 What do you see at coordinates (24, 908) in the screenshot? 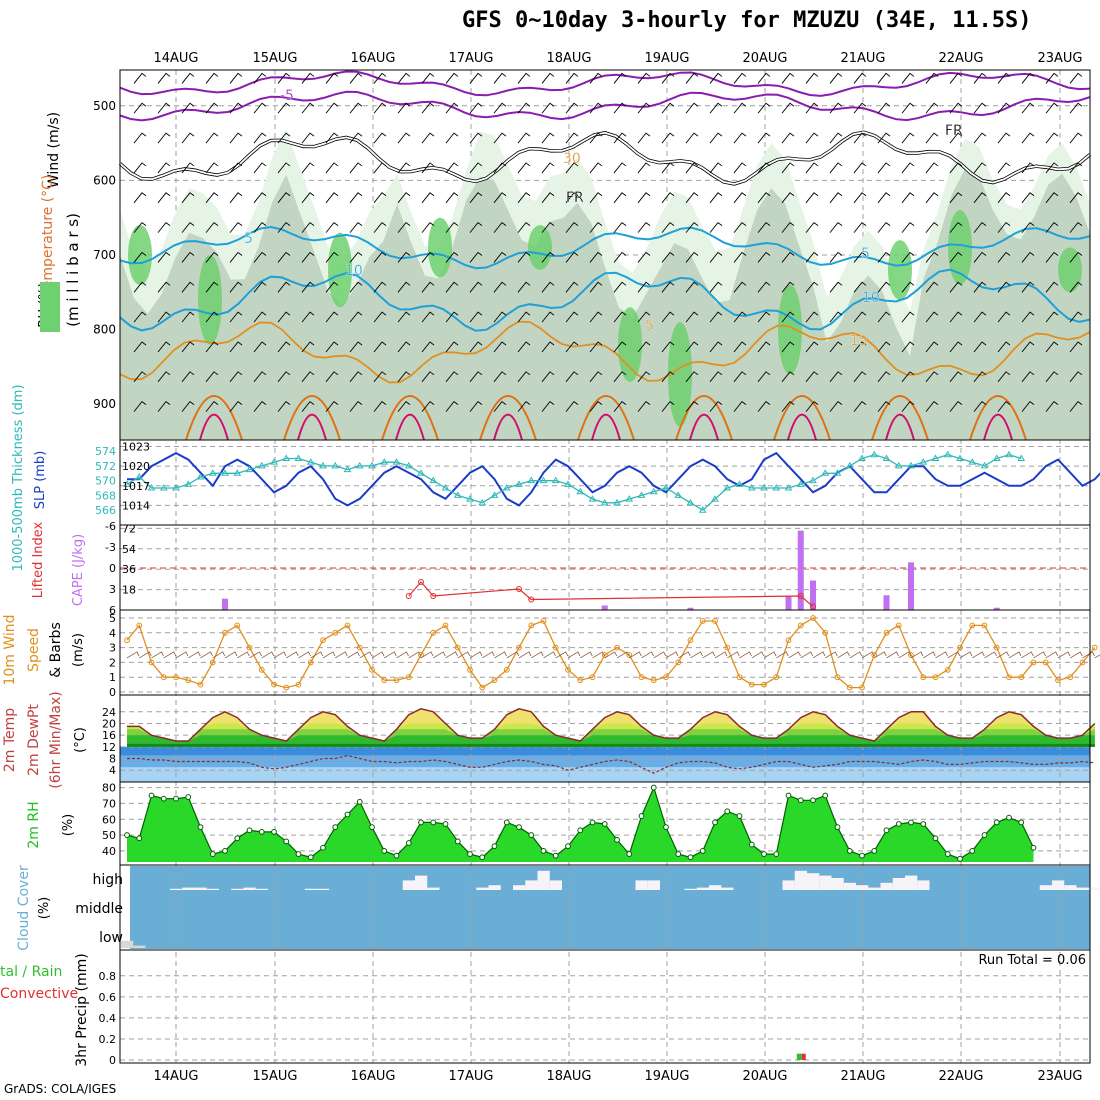
I see `ylabel-cloud-cover: Cloud Cover` at bounding box center [24, 908].